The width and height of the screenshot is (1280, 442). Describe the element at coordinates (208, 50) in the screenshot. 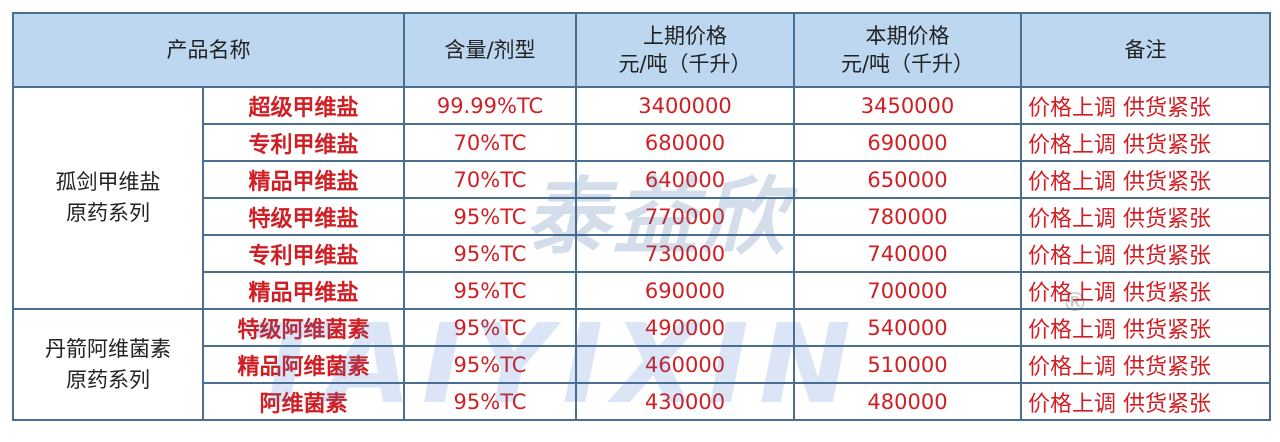

I see `header-product-name: 产品名称` at that location.